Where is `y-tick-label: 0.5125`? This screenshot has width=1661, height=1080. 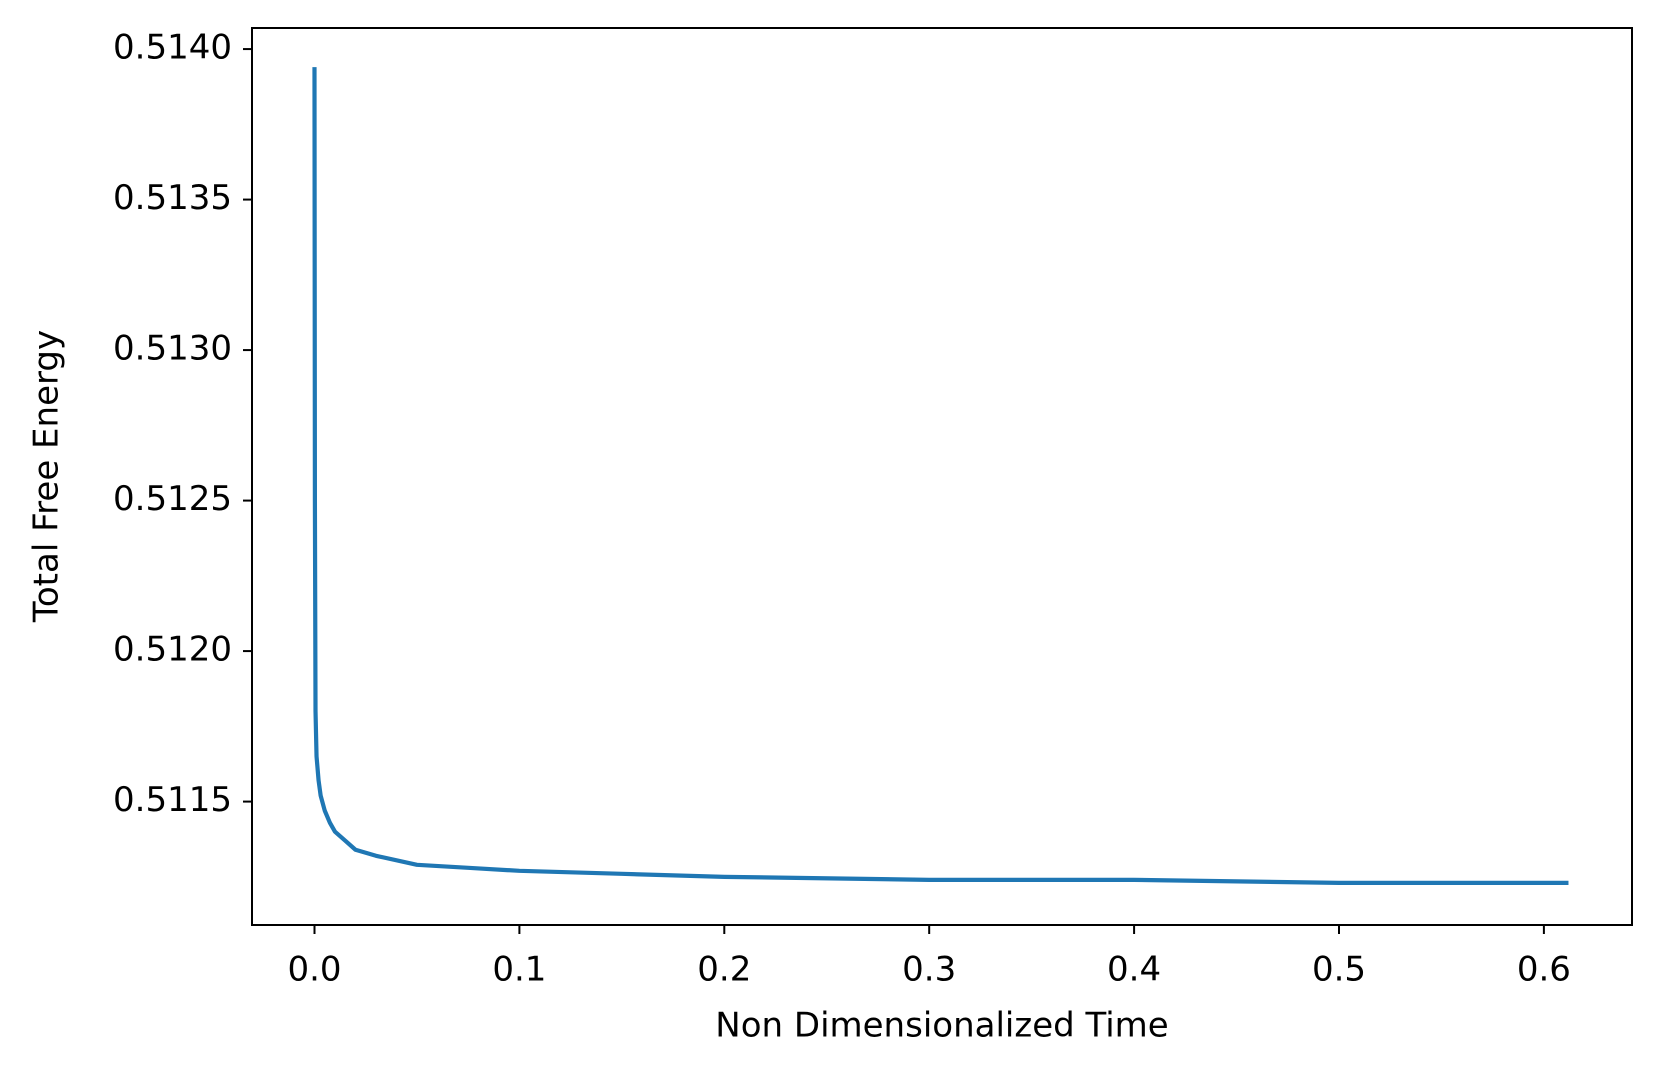 y-tick-label: 0.5125 is located at coordinates (172, 499).